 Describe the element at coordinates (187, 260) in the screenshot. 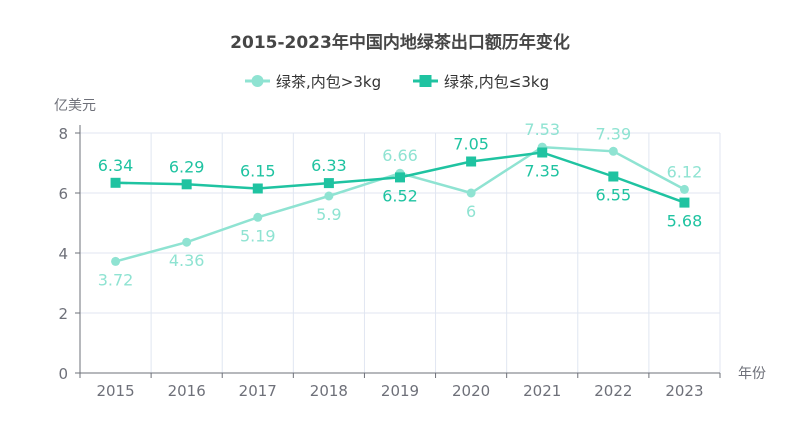

I see `data-label: 4.36` at that location.